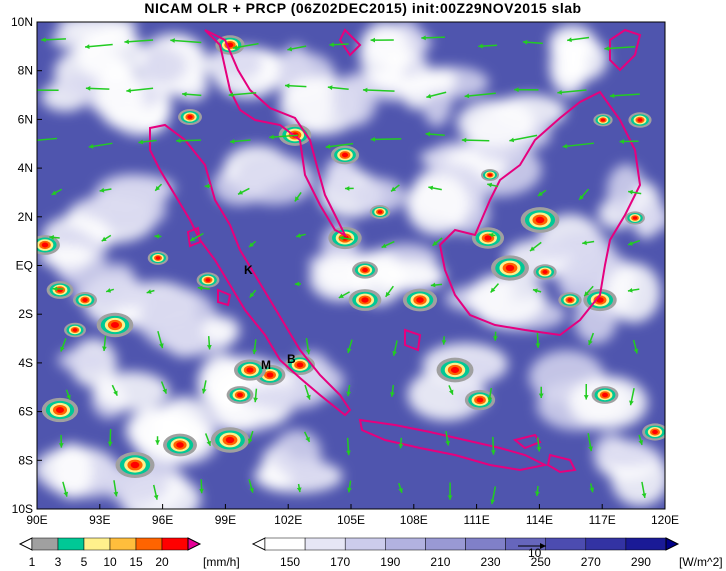  I want to click on olr-tick: 270, so click(591, 562).